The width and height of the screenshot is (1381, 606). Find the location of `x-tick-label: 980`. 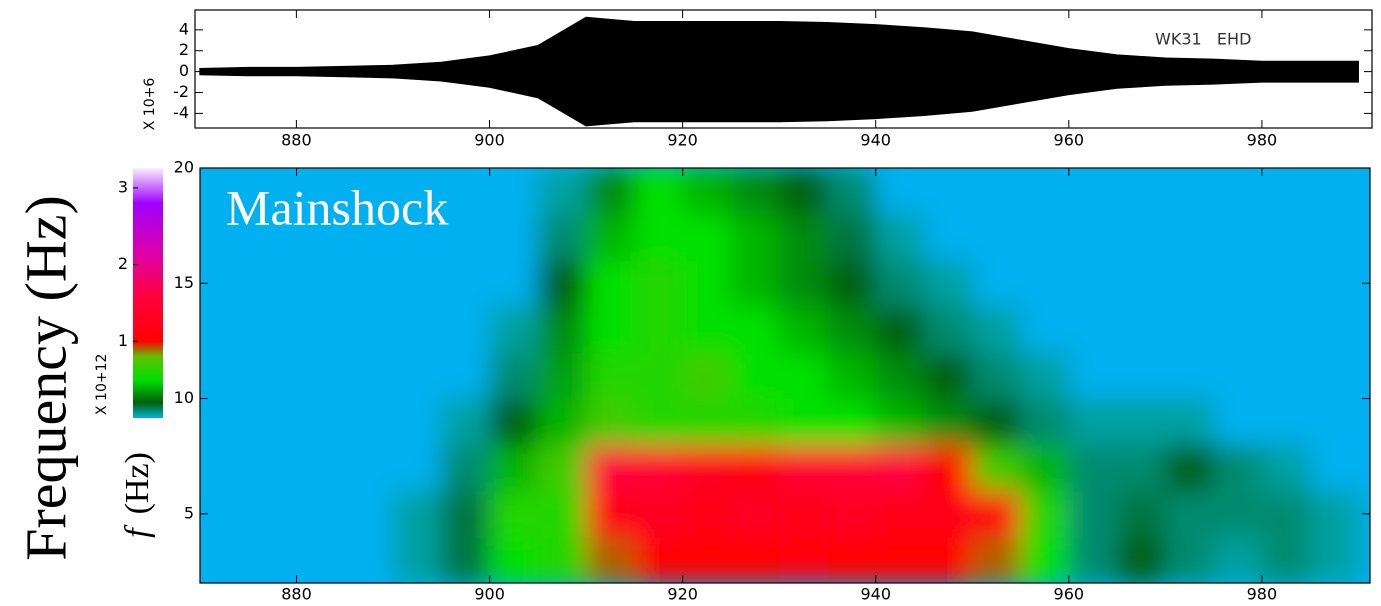

x-tick-label: 980 is located at coordinates (1262, 140).